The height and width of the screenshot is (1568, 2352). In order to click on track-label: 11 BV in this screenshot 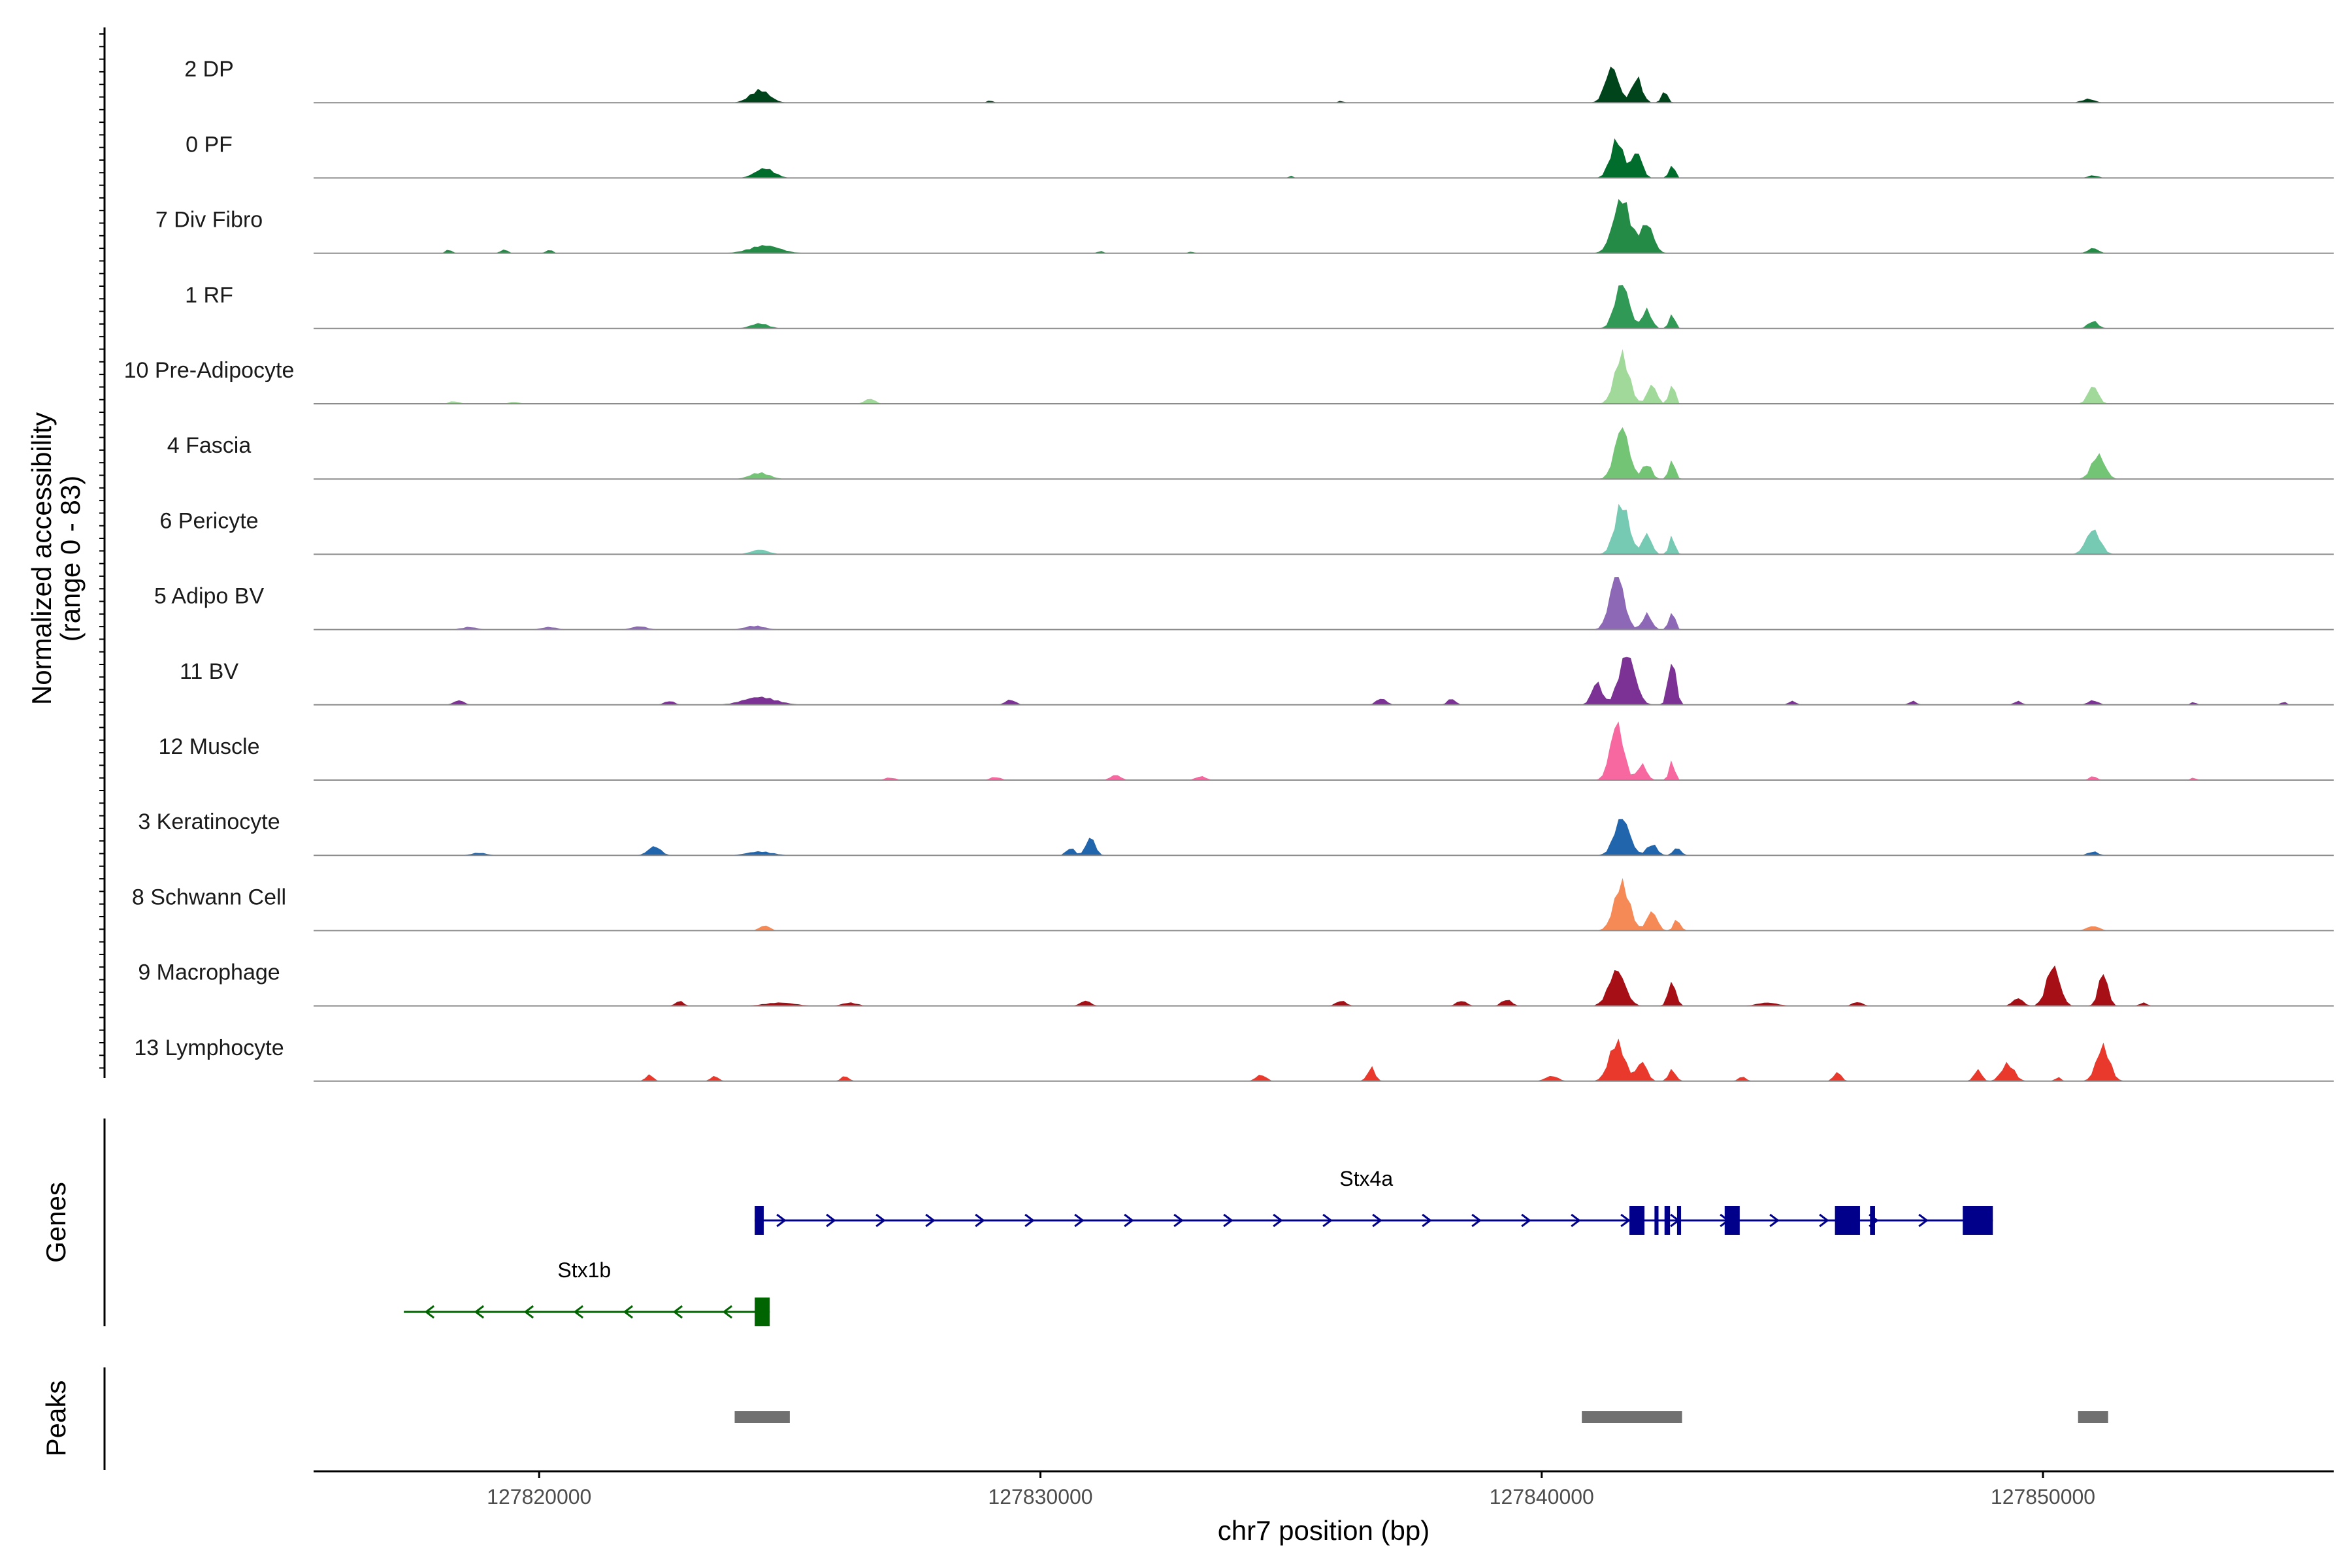, I will do `click(209, 671)`.